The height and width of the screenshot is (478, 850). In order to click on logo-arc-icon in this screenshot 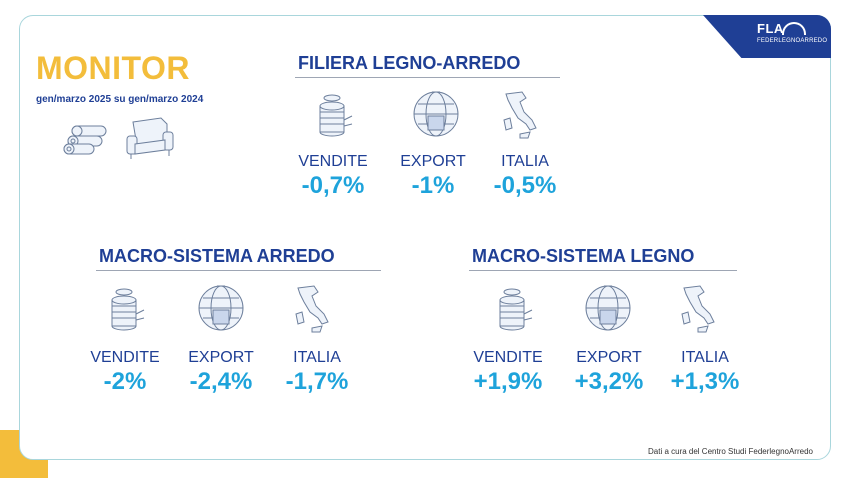, I will do `click(794, 28)`.